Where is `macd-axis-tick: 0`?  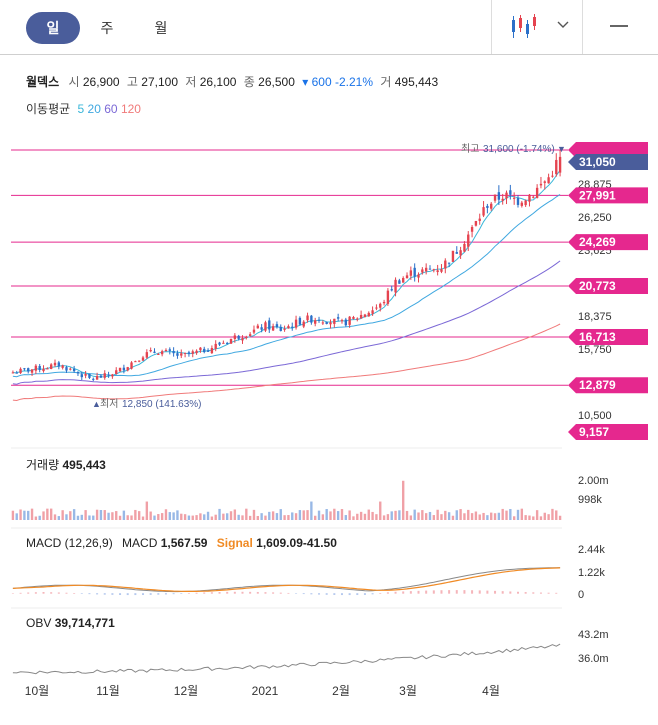
macd-axis-tick: 0 is located at coordinates (581, 595).